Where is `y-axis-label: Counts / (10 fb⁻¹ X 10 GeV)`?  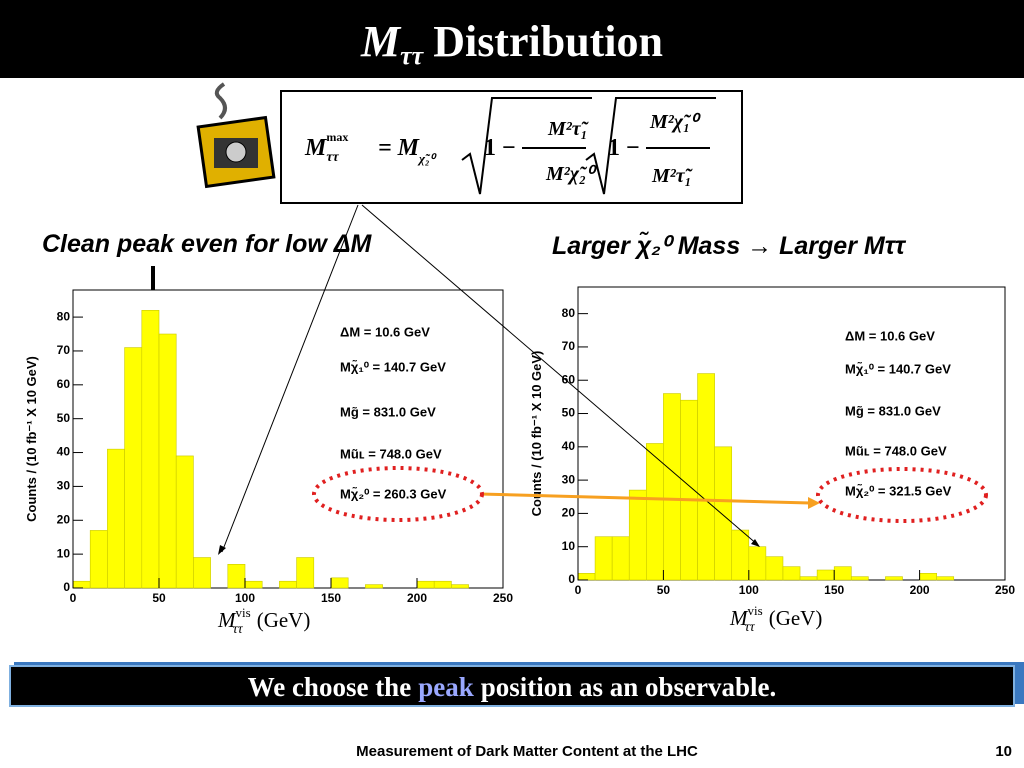
y-axis-label: Counts / (10 fb⁻¹ X 10 GeV) is located at coordinates (31, 439).